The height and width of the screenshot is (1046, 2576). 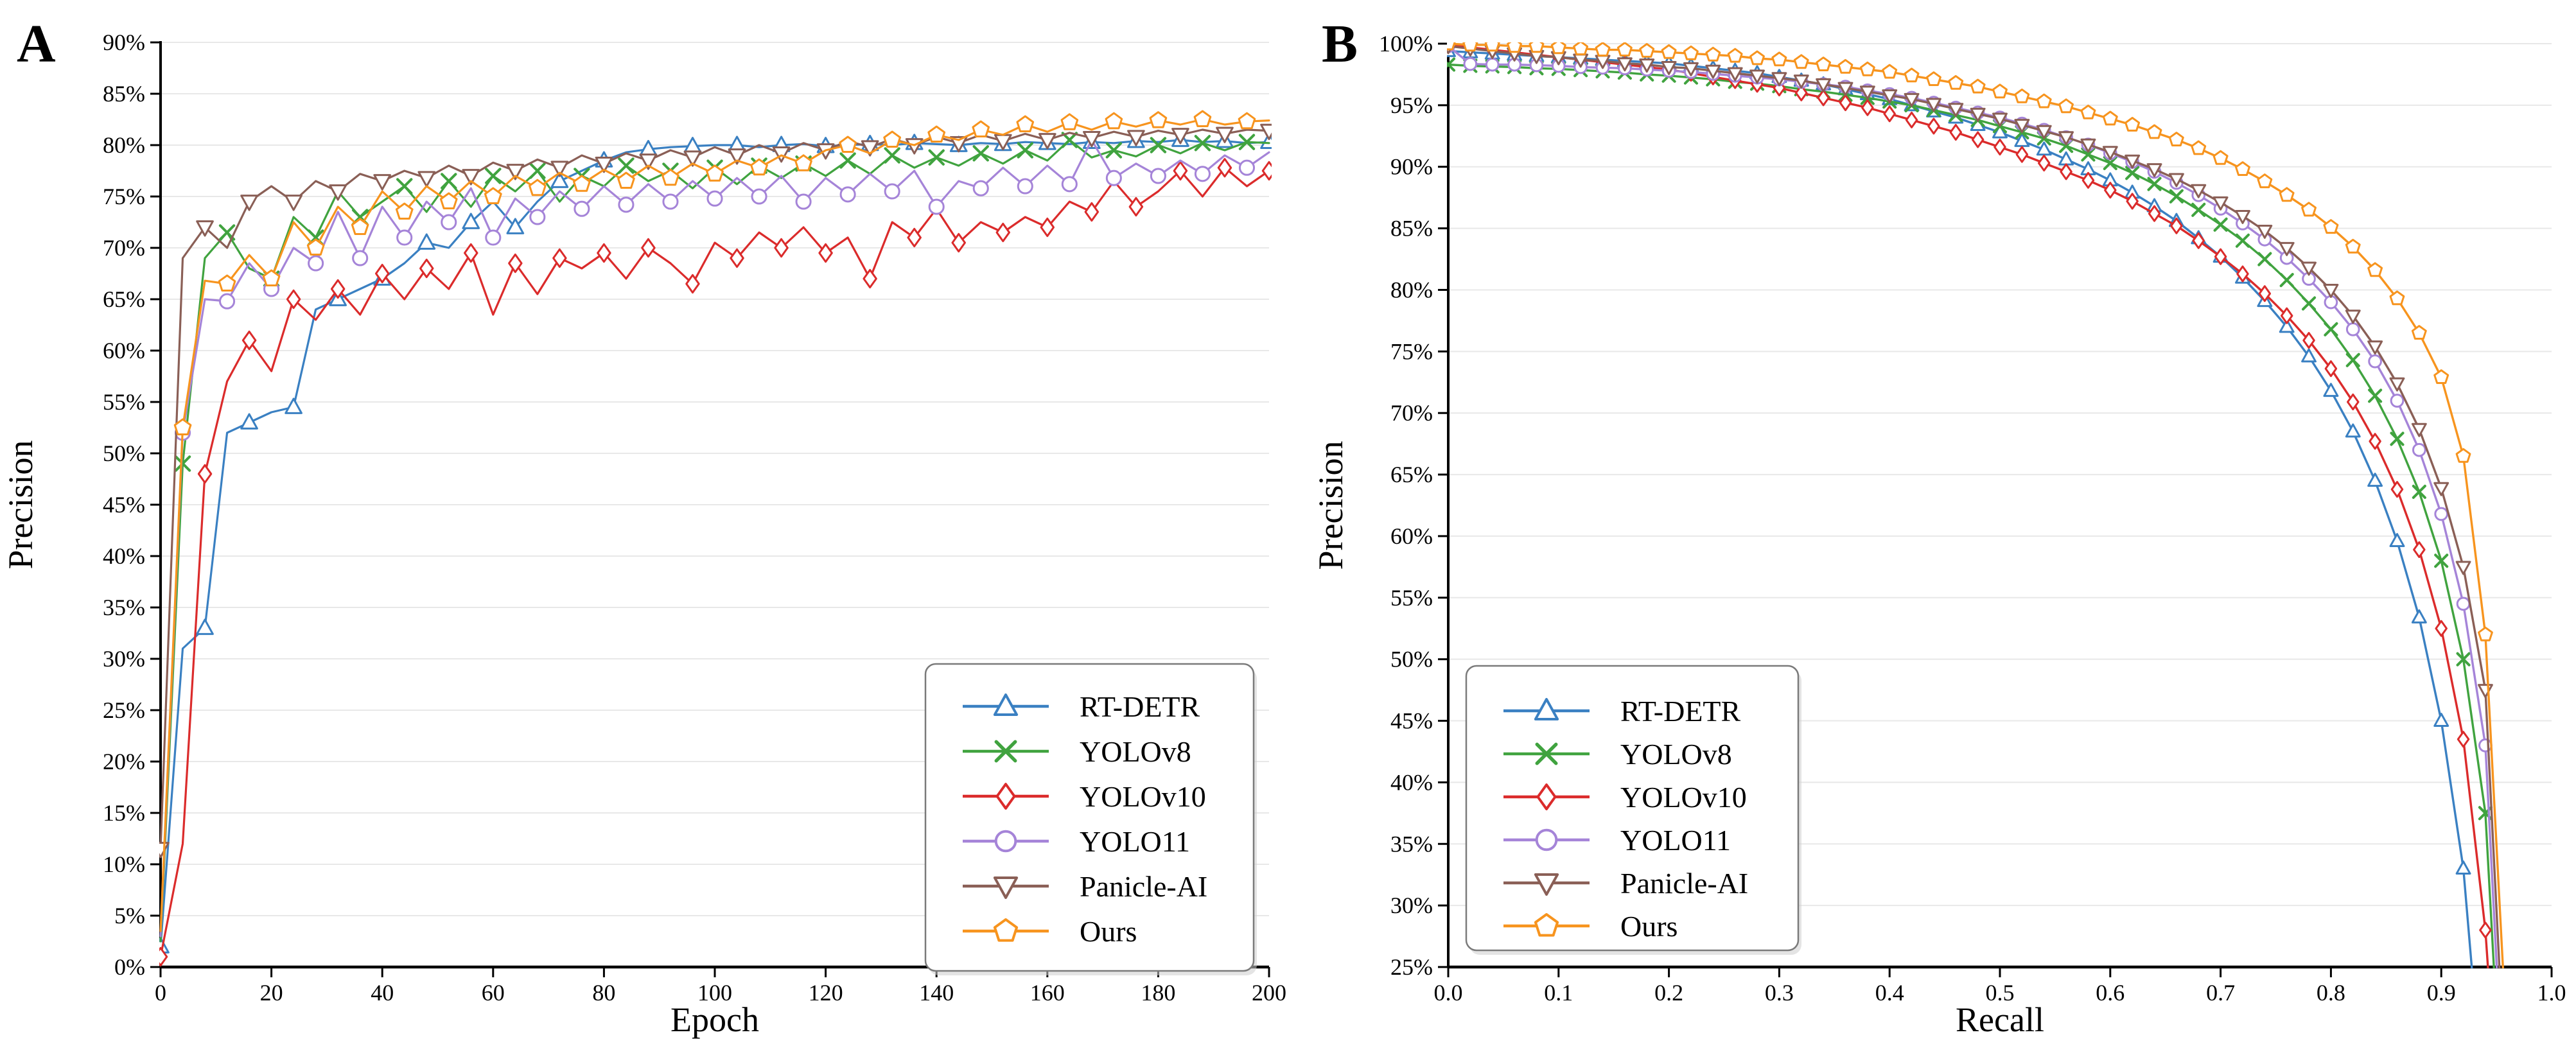 What do you see at coordinates (826, 993) in the screenshot?
I see `x-tick-label: 120` at bounding box center [826, 993].